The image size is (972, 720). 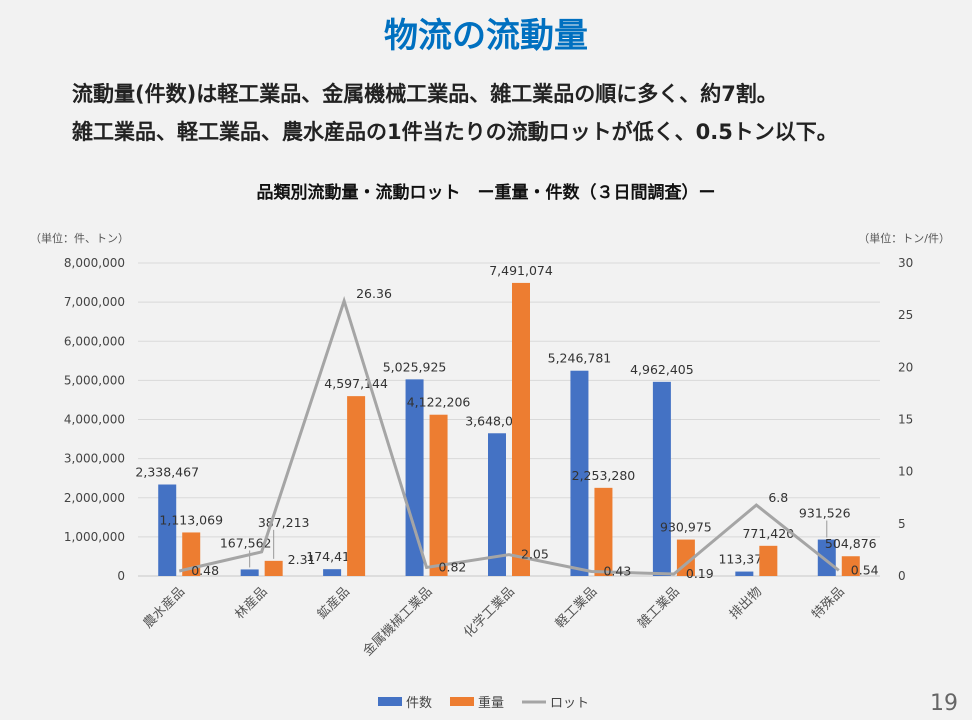 What do you see at coordinates (905, 263) in the screenshot?
I see `right-tick-label: 30` at bounding box center [905, 263].